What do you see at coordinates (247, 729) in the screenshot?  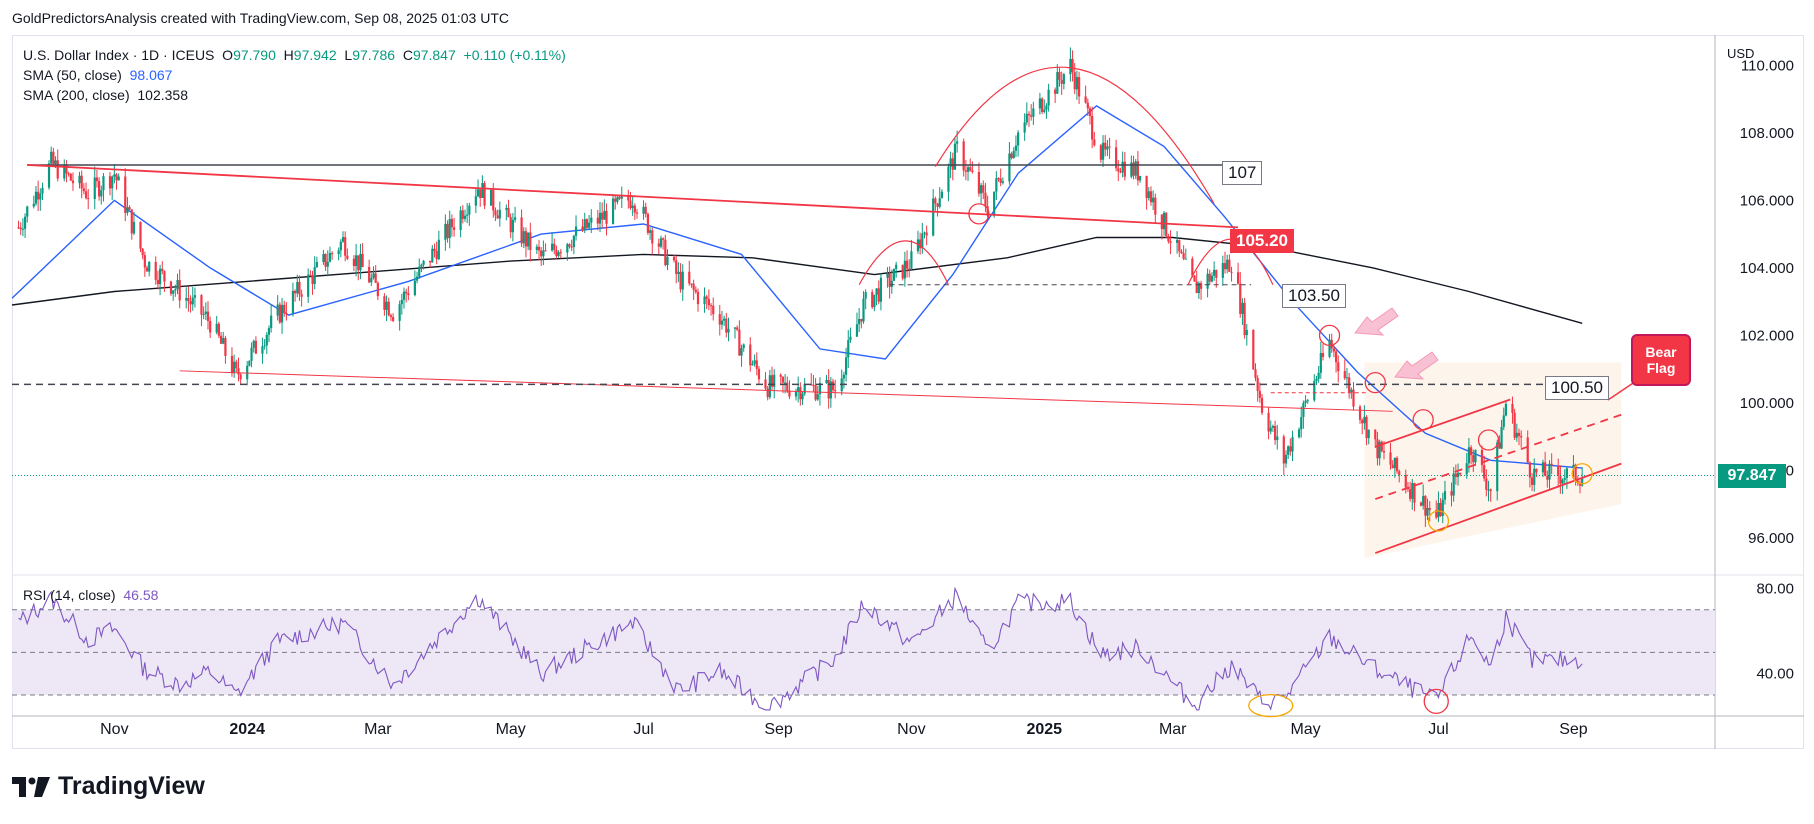 I see `time-tick-label: 2024` at bounding box center [247, 729].